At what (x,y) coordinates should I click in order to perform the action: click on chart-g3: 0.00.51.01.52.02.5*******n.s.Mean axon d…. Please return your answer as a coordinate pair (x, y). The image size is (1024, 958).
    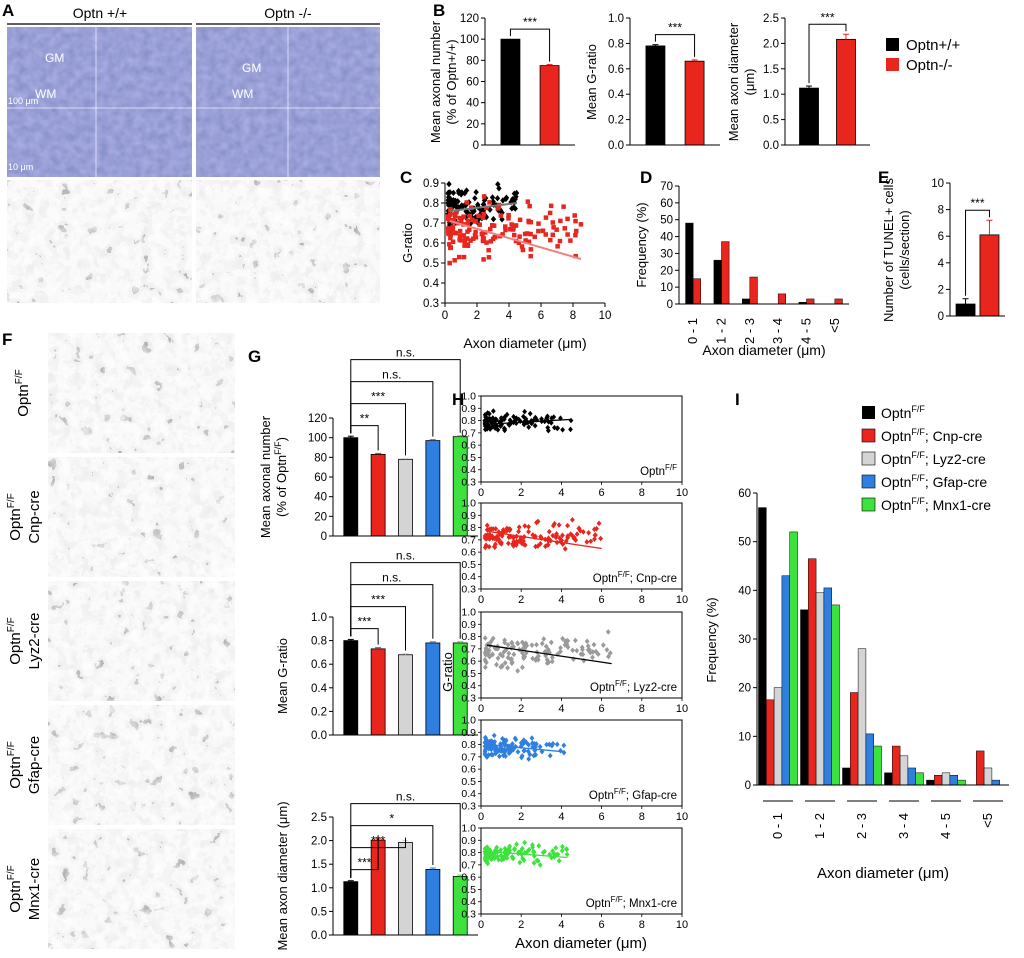
    Looking at the image, I should click on (376, 870).